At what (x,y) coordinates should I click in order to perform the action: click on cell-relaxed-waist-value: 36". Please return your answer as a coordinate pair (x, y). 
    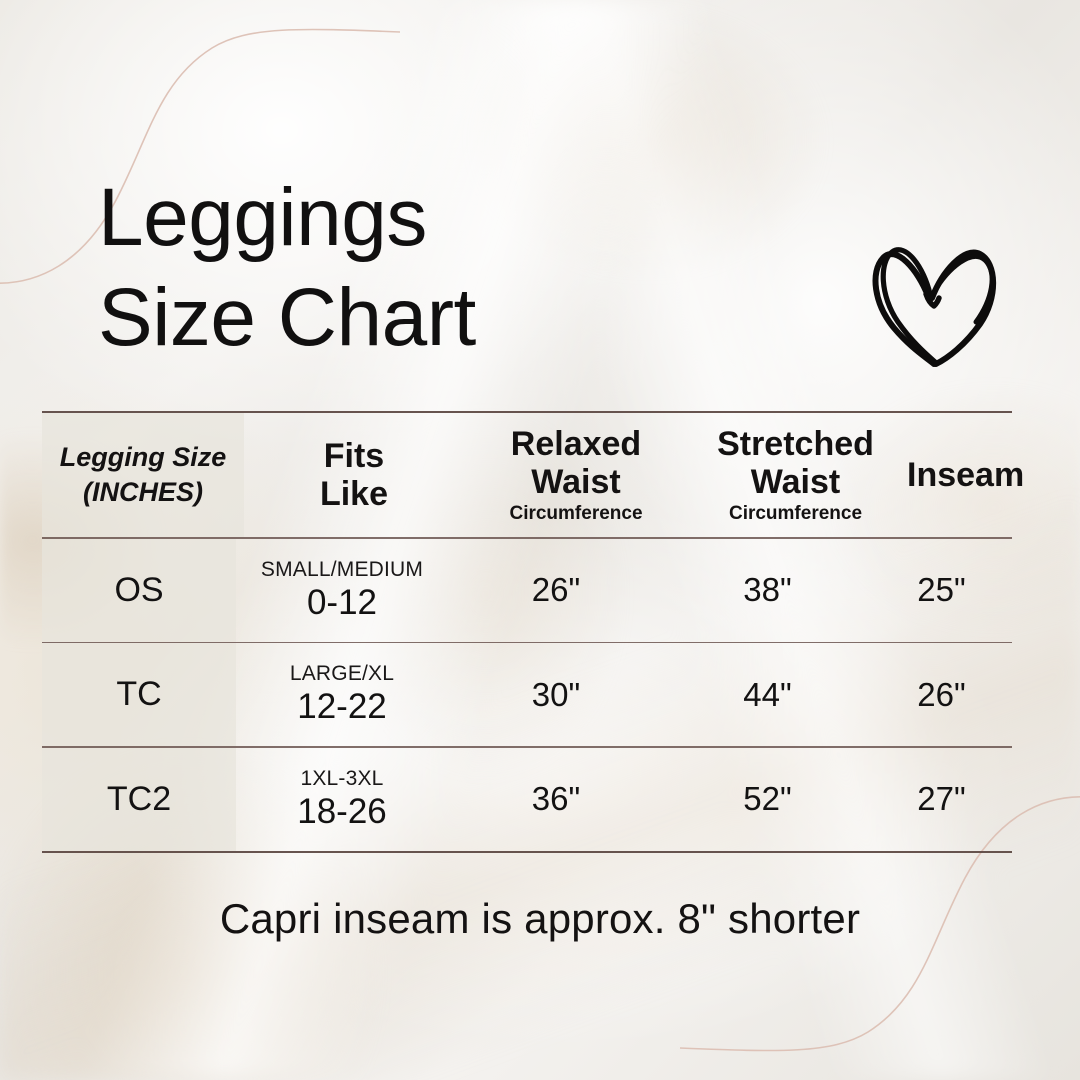
    Looking at the image, I should click on (556, 799).